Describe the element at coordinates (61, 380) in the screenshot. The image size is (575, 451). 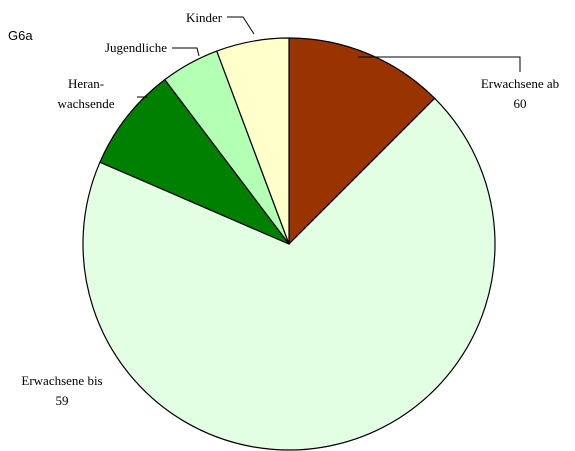
I see `slice-label-1-line-0: Erwachsene bis` at that location.